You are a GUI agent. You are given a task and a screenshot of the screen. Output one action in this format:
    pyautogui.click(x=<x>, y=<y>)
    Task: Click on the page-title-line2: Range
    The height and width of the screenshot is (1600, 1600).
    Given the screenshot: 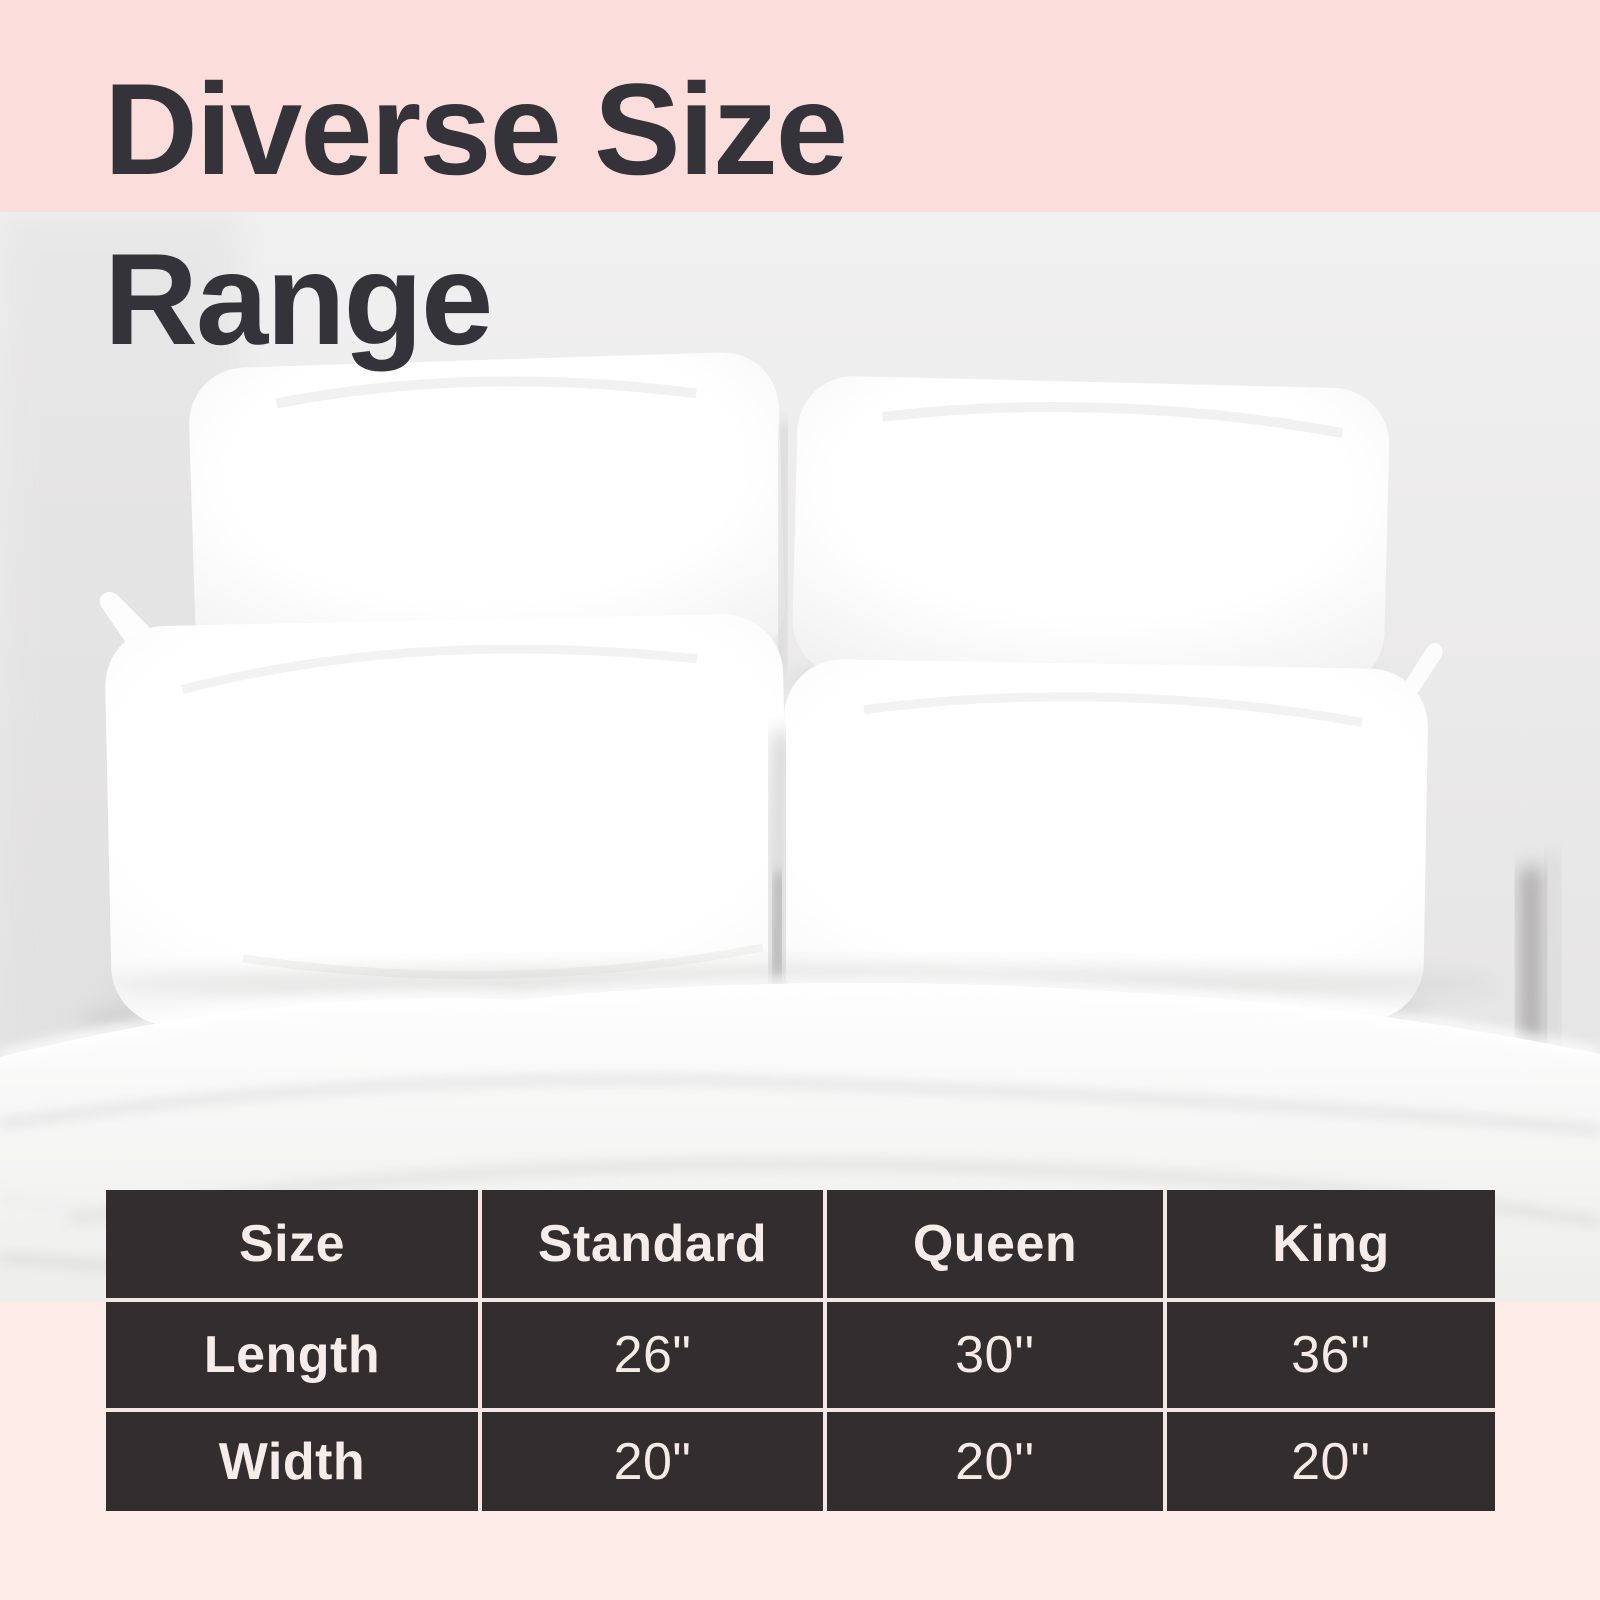 What is the action you would take?
    pyautogui.click(x=298, y=299)
    